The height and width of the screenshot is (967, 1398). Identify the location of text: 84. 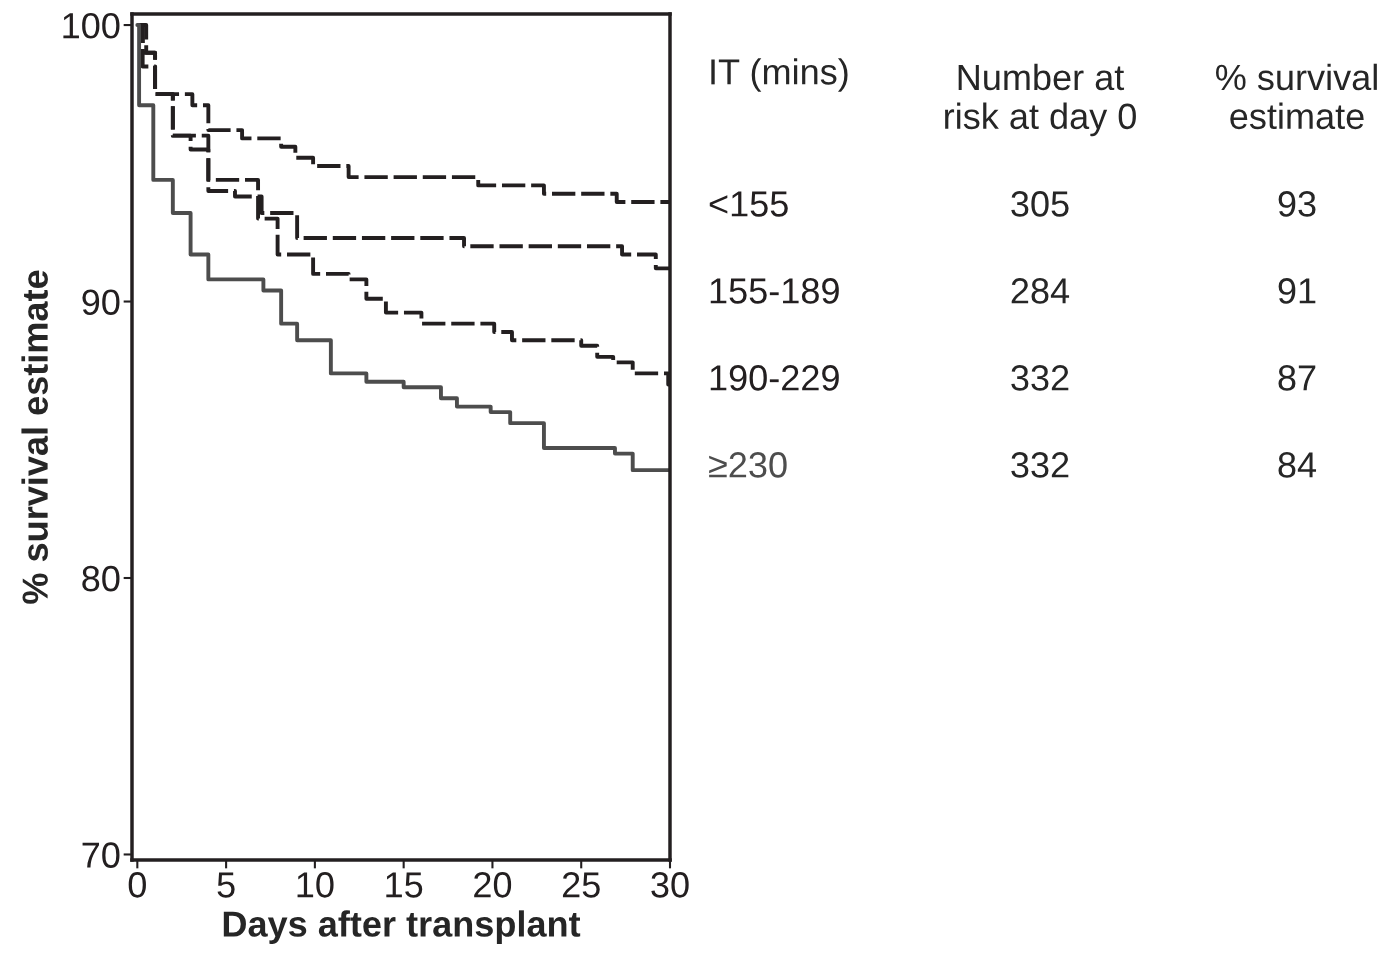
(1297, 465).